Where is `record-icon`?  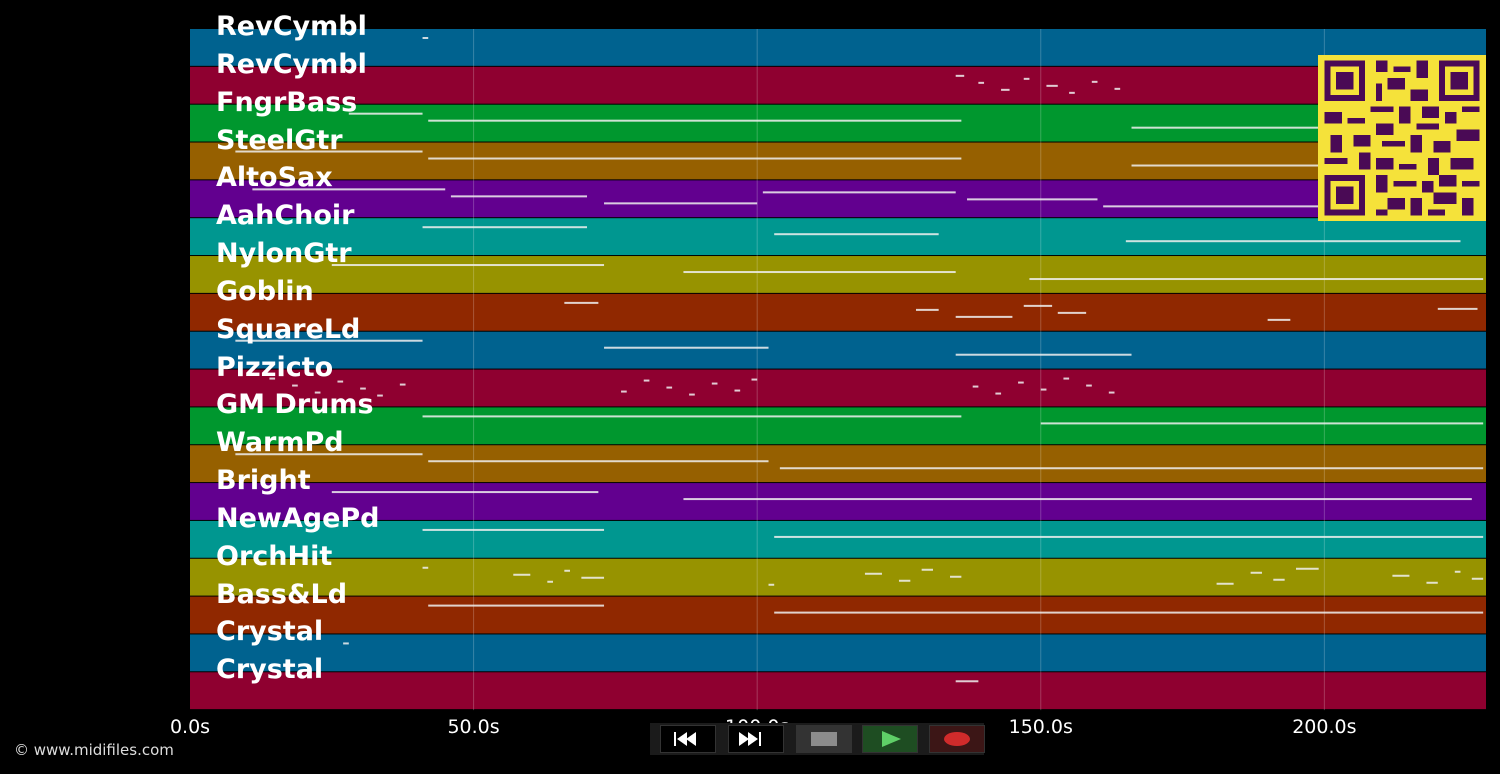 record-icon is located at coordinates (957, 739).